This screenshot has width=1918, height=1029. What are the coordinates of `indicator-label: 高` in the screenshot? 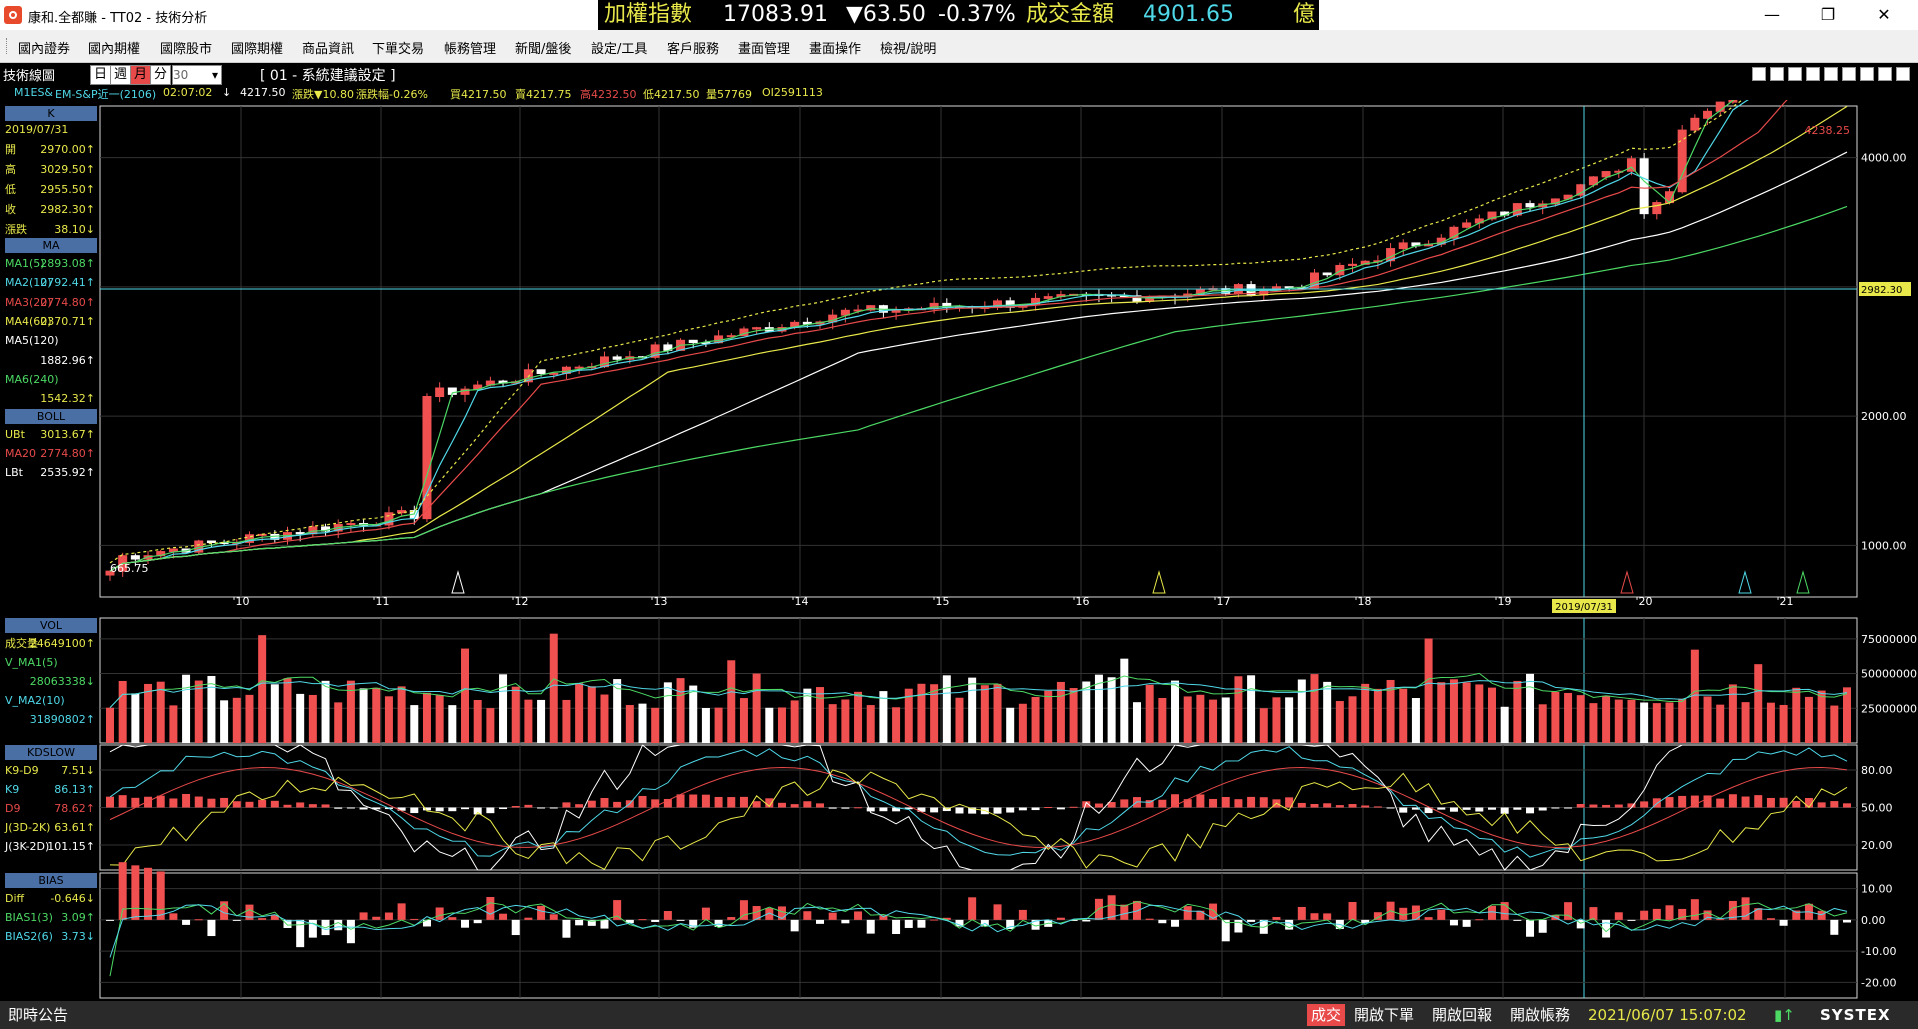 It's located at (10, 169).